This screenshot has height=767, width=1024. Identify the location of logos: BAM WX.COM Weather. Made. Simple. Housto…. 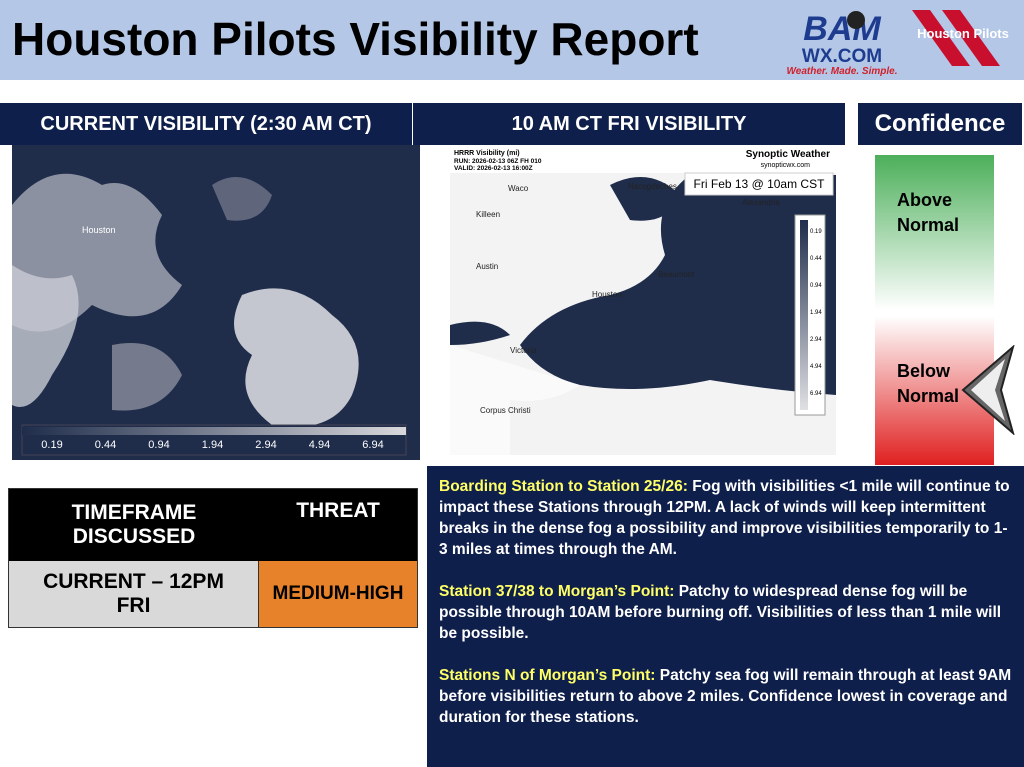
(898, 43).